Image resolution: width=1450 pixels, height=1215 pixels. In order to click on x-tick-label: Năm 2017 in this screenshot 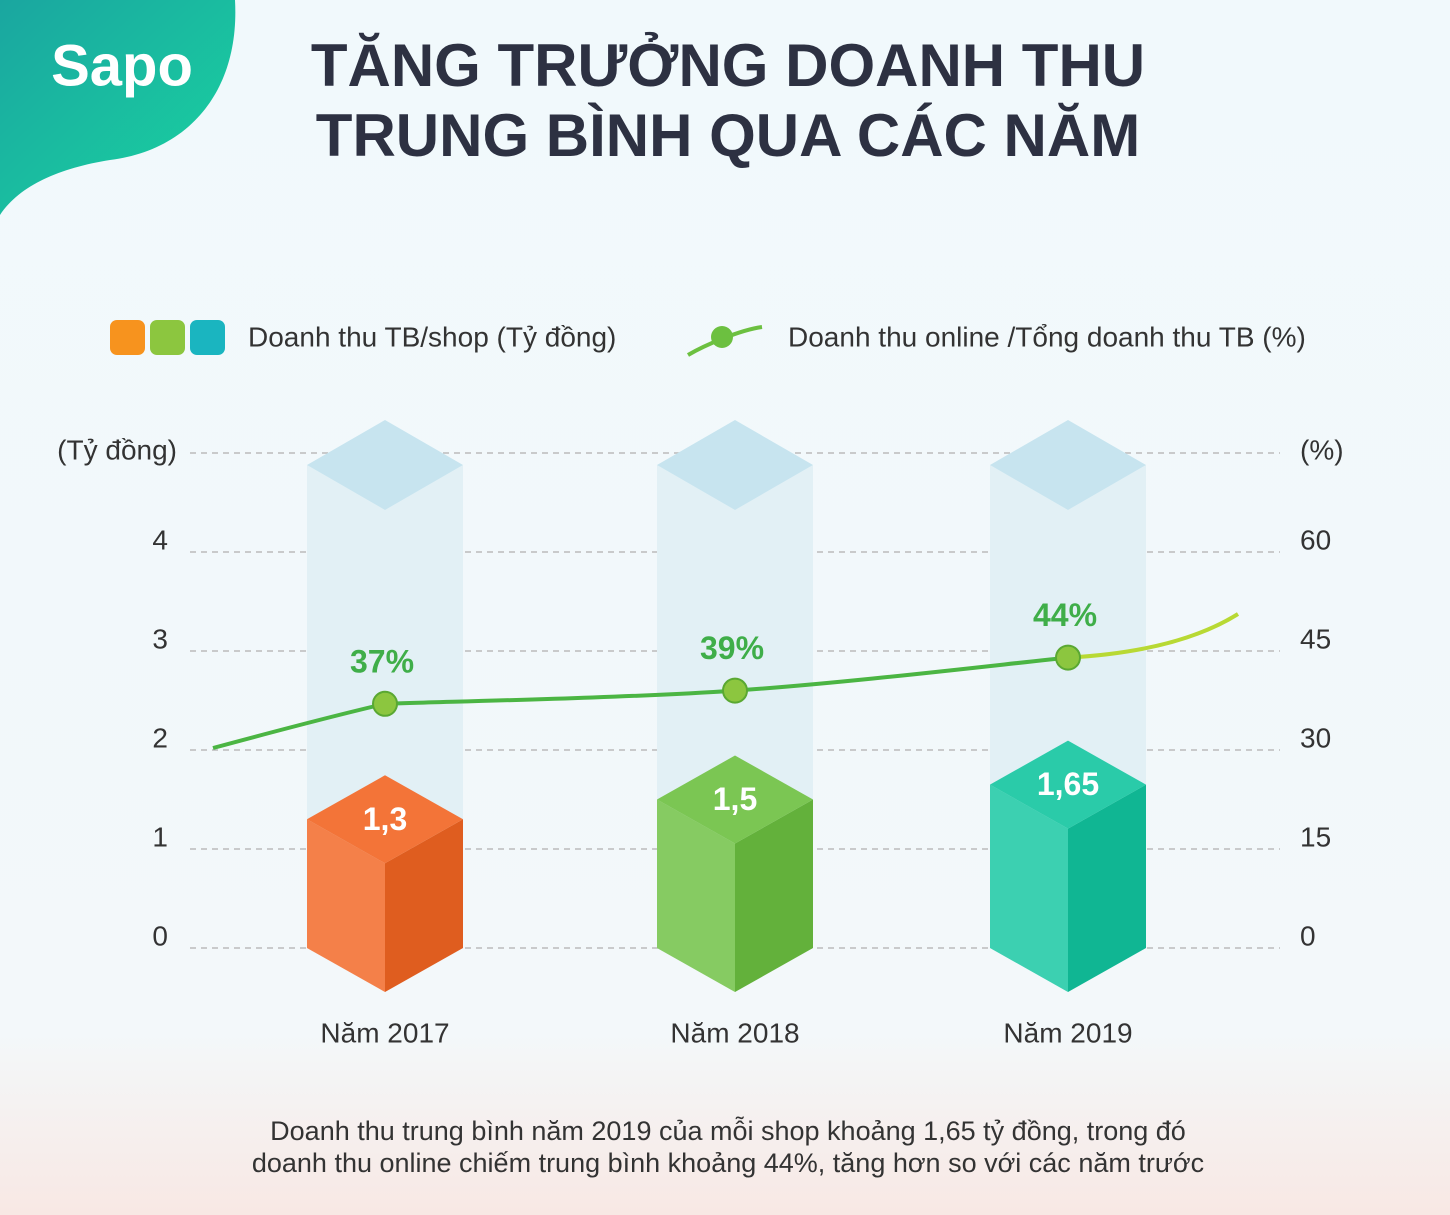, I will do `click(384, 1032)`.